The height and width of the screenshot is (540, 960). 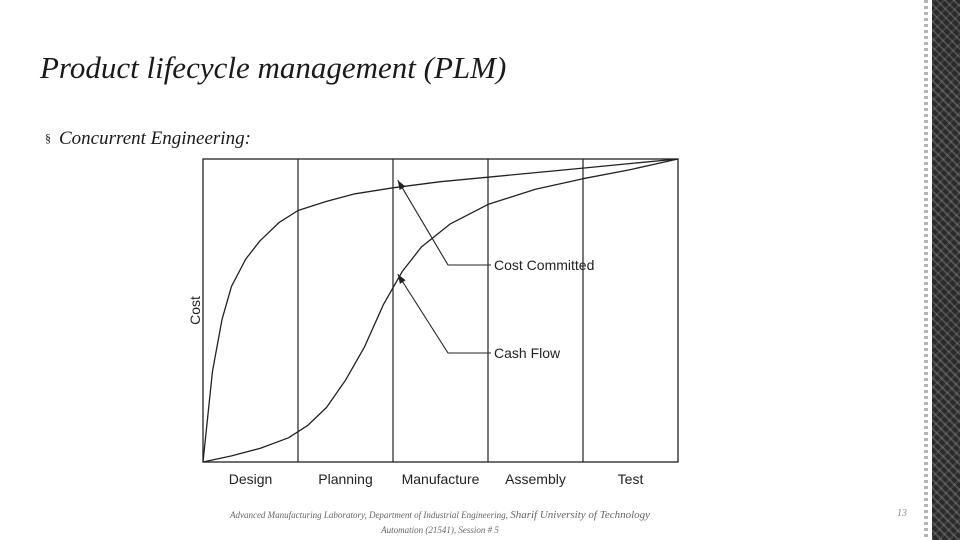 What do you see at coordinates (902, 513) in the screenshot?
I see `page-number: 13` at bounding box center [902, 513].